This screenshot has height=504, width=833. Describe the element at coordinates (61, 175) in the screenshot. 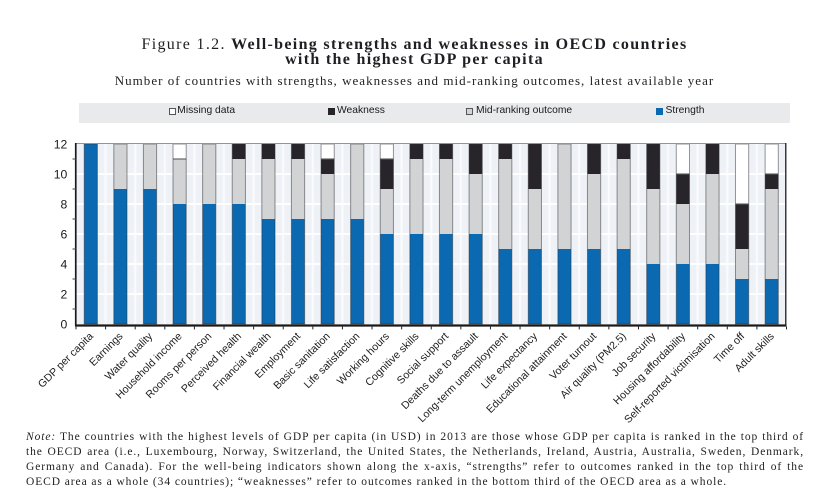

I see `svg-text: 10` at that location.